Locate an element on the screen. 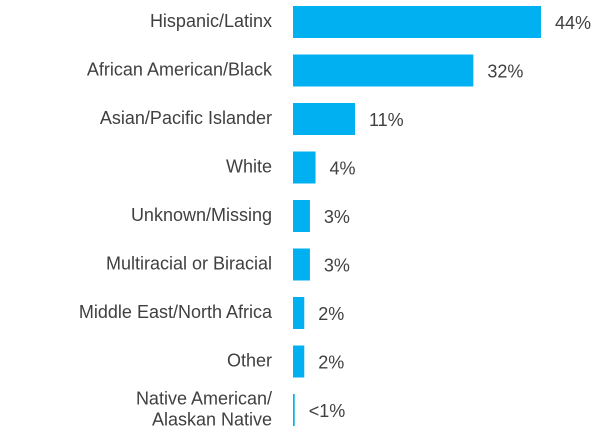  value-label: 11% is located at coordinates (386, 120).